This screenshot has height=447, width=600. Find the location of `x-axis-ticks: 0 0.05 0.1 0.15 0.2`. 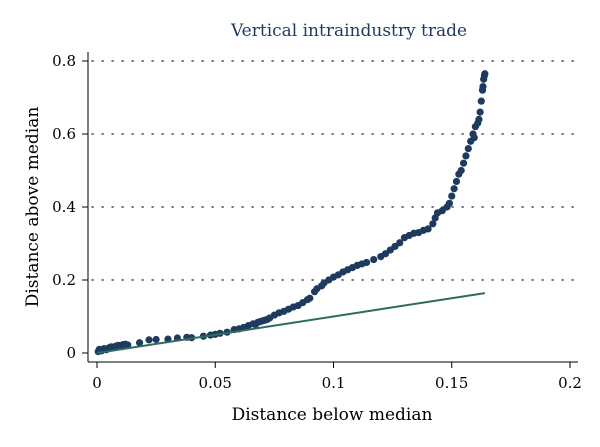

x-axis-ticks: 0 0.05 0.1 0.15 0.2 is located at coordinates (337, 377).